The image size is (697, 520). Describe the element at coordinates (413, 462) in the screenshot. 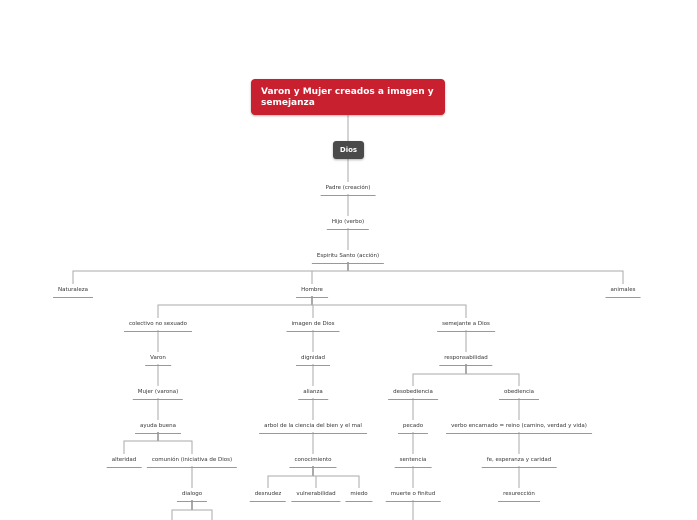

I see `node-sentencia: sentencia` at that location.